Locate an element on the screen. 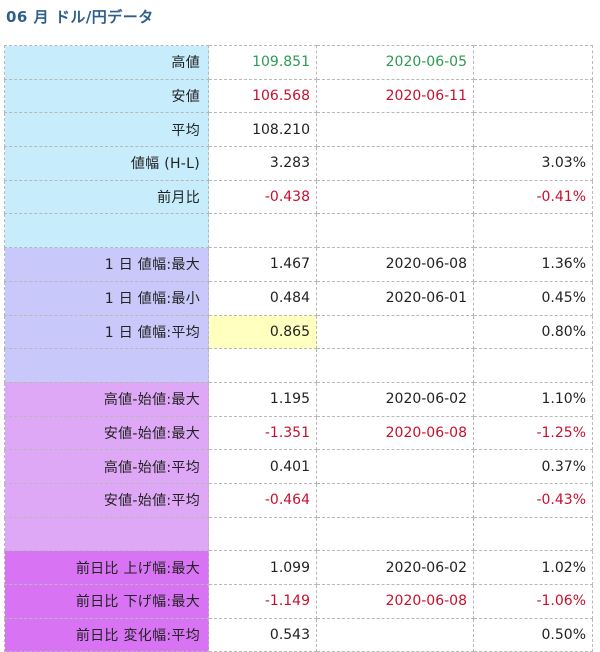 The height and width of the screenshot is (652, 600). table-row: 1 日 値幅:平均 0.865 0.80% is located at coordinates (298, 332).